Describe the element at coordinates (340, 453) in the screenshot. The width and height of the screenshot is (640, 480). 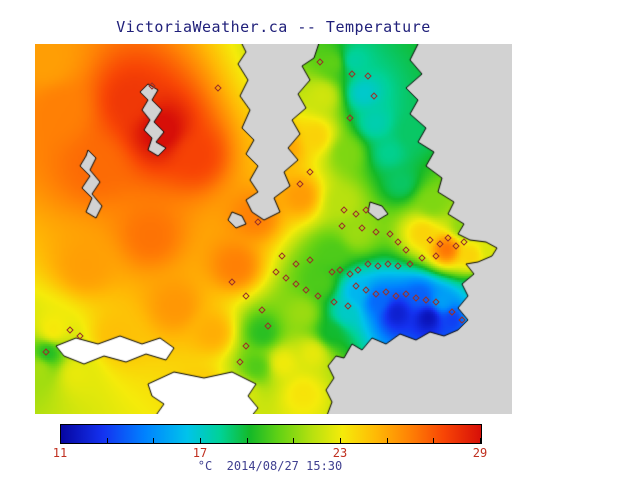
I see `colorbar-tick-label: 23` at that location.